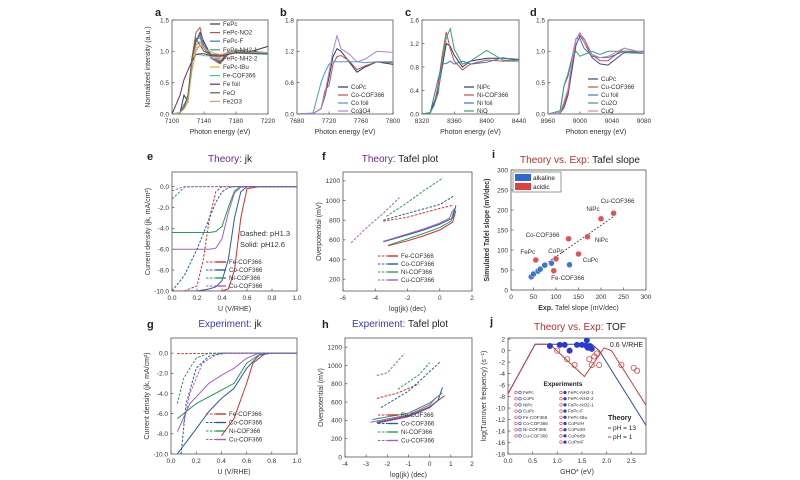  What do you see at coordinates (546, 308) in the screenshot?
I see `x-axis-label-prefix: Exp.` at bounding box center [546, 308].